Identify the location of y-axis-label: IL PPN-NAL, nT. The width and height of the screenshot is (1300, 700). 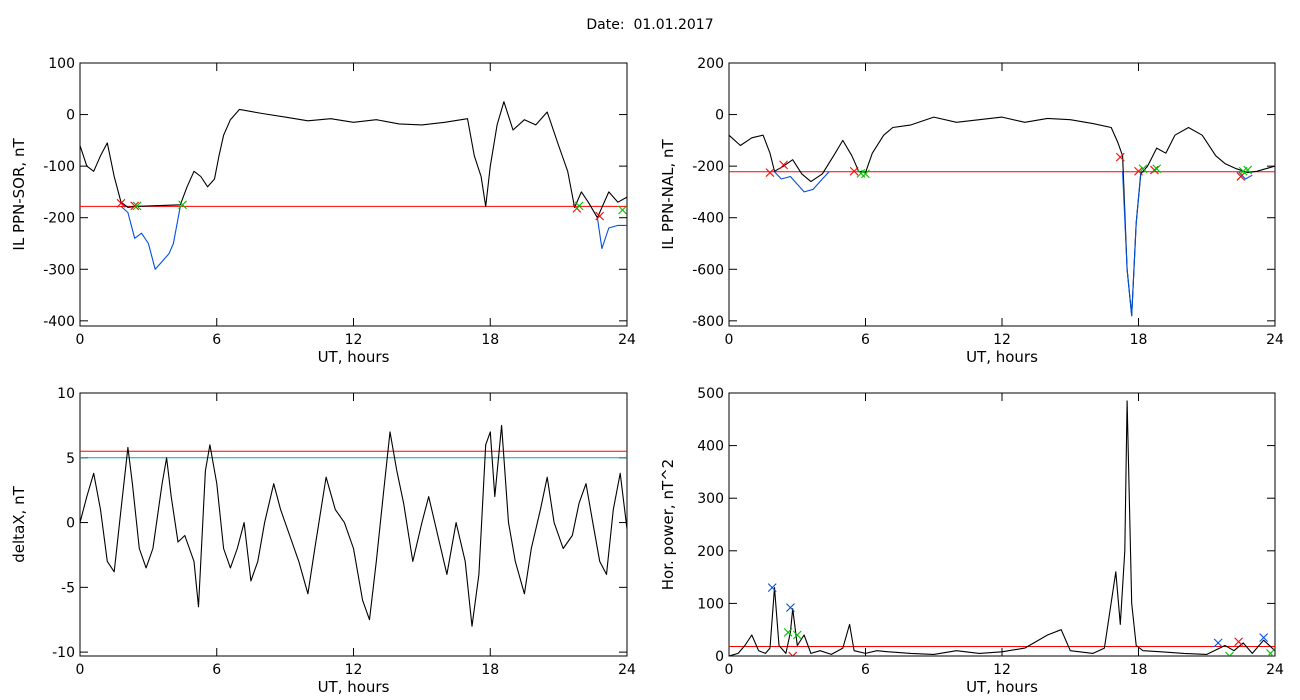
(668, 194).